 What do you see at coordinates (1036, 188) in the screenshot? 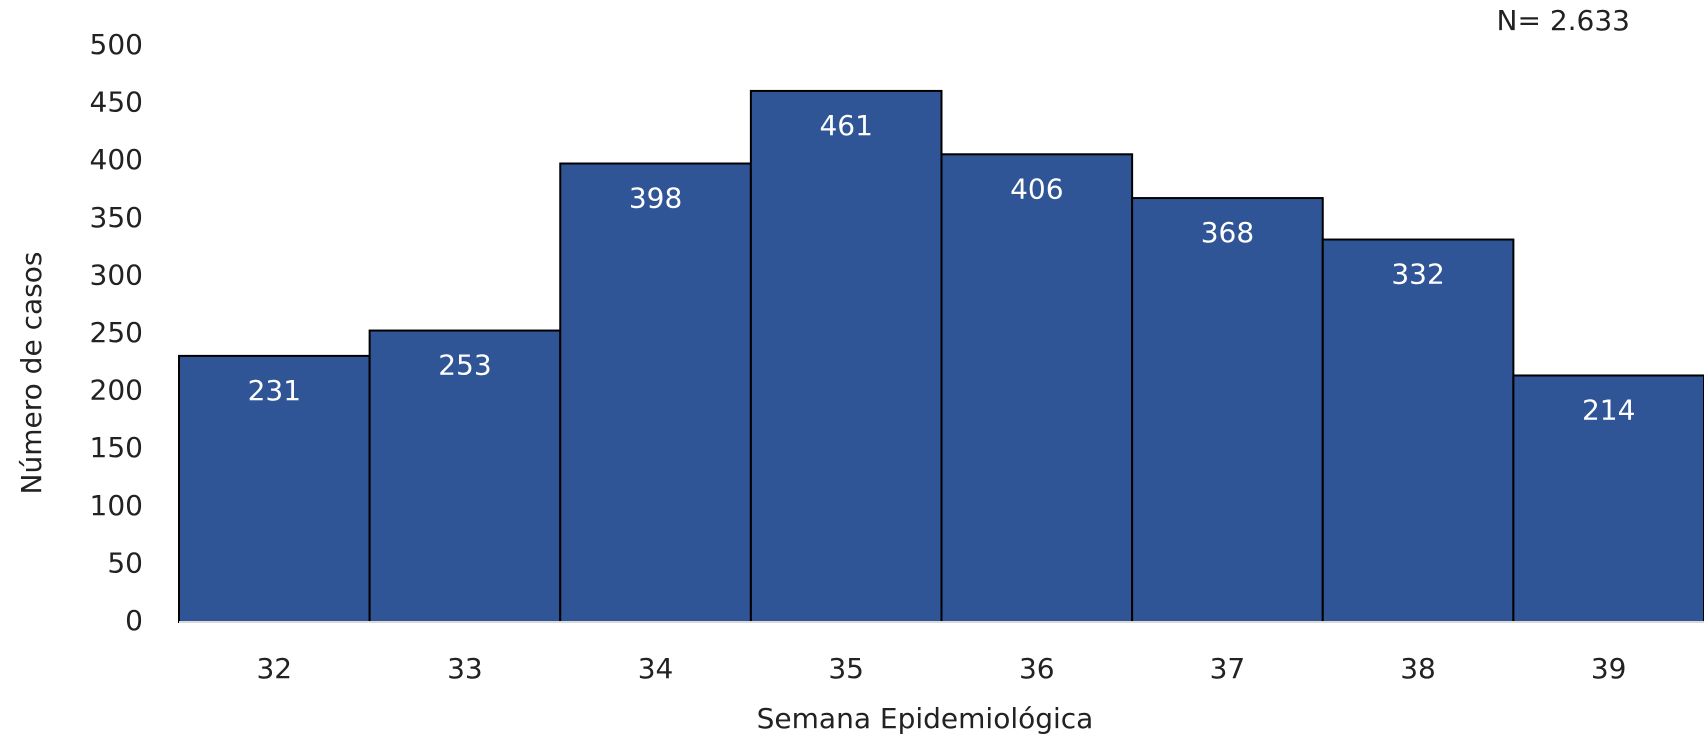
I see `value-label: 406` at bounding box center [1036, 188].